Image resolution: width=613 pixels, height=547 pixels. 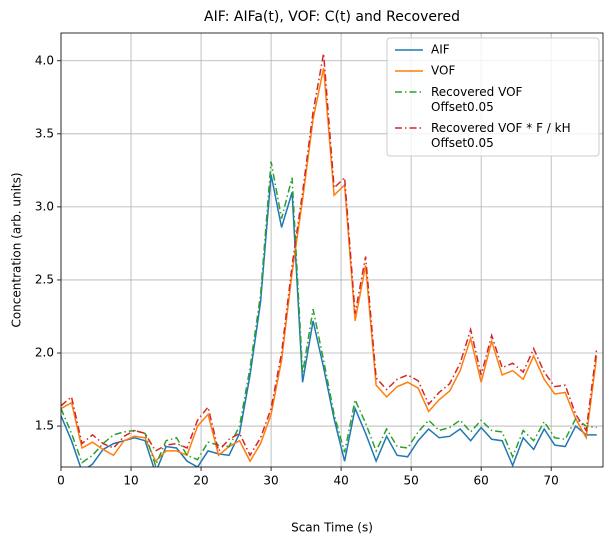 What do you see at coordinates (410, 481) in the screenshot?
I see `x-tick-label: 50` at bounding box center [410, 481].